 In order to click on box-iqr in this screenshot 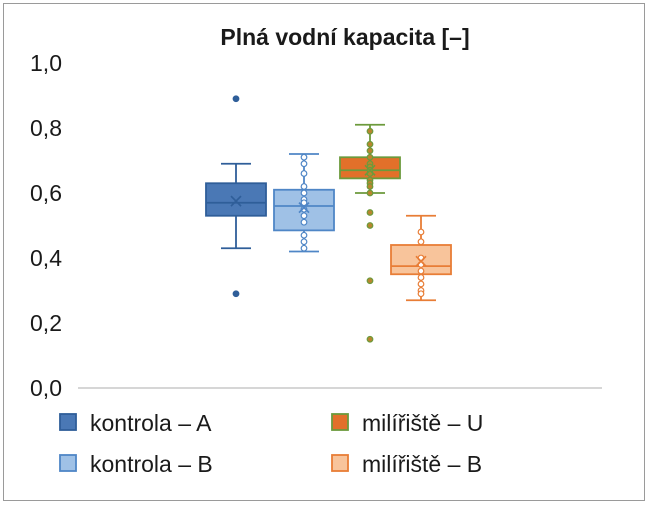, I will do `click(236, 199)`.